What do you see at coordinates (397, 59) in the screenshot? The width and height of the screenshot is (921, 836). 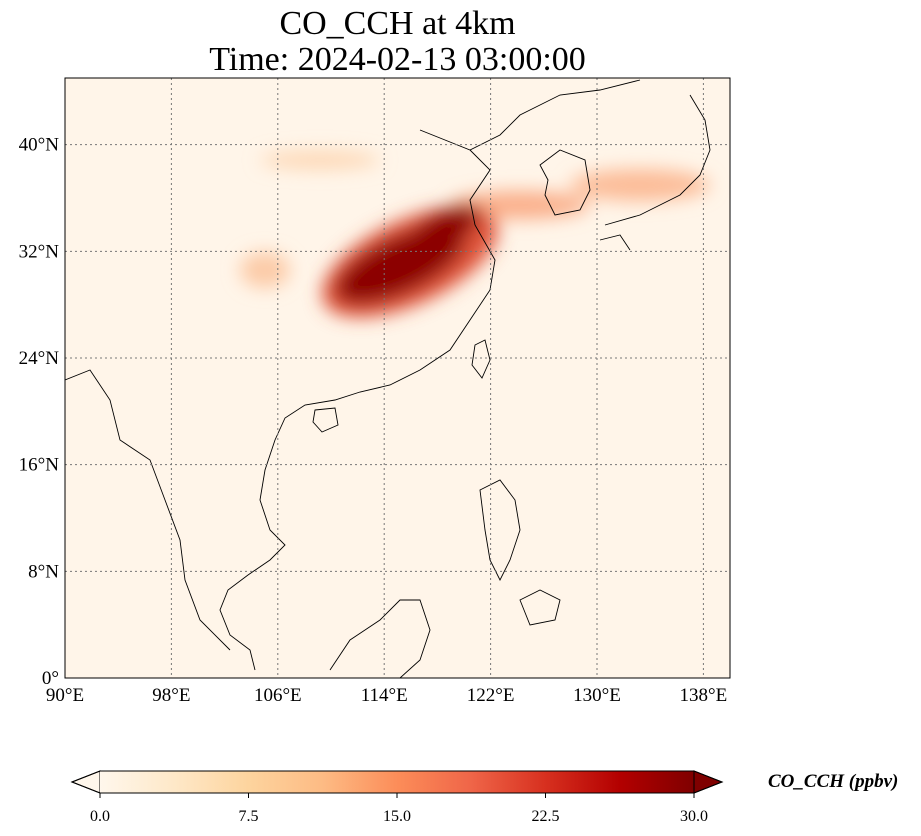 I see `plot-subtitle-time: Time: 2024-02-13 03:00:00` at bounding box center [397, 59].